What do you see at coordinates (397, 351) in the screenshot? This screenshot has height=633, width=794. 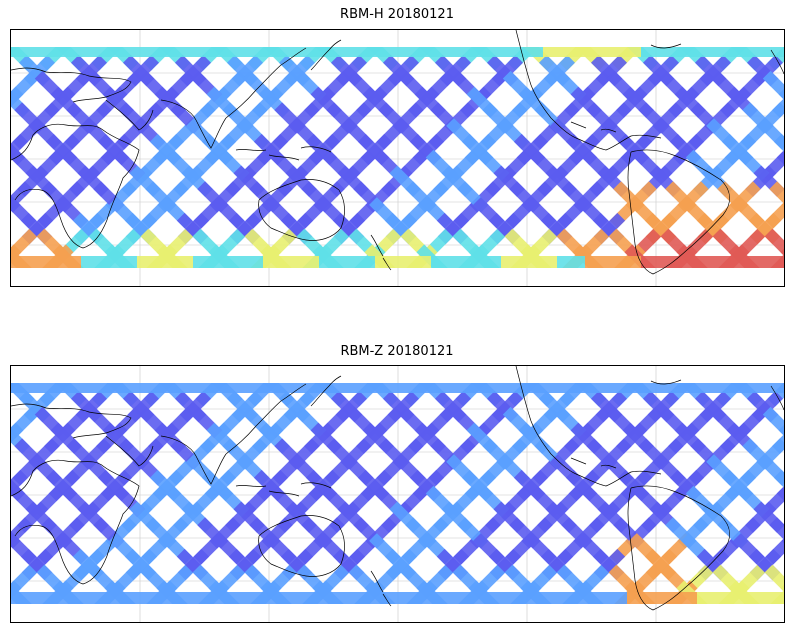 I see `panel-title-rbm-z: RBM-Z 20180121` at bounding box center [397, 351].